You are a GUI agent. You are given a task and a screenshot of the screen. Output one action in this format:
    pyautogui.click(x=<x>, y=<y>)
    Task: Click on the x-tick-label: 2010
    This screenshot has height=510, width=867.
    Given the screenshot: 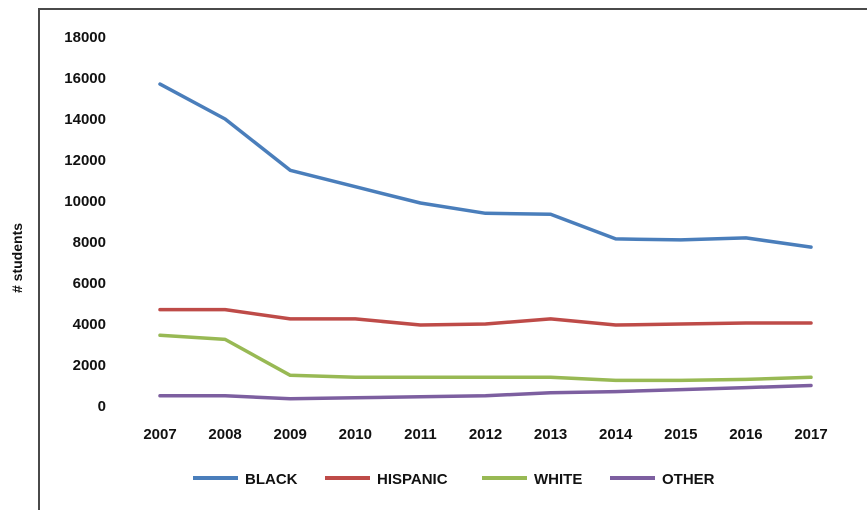 What is the action you would take?
    pyautogui.click(x=355, y=434)
    